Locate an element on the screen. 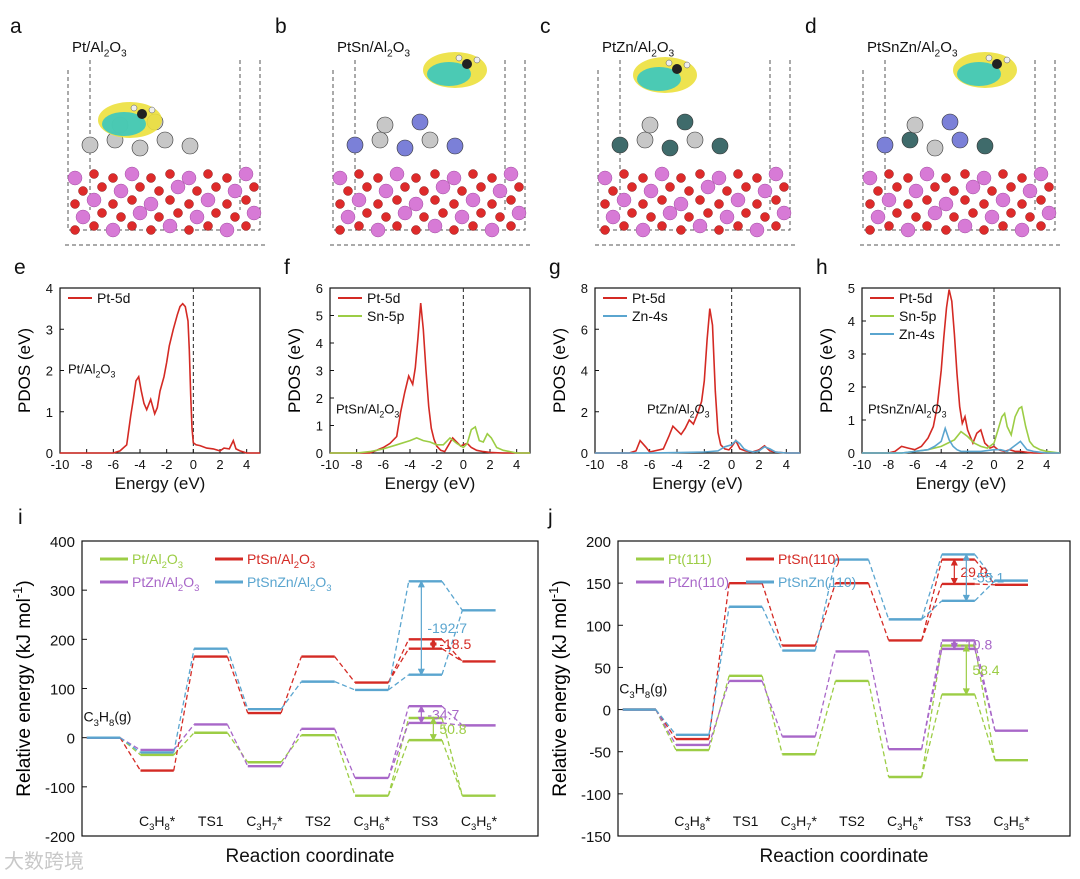 The image size is (1080, 879). y-tick-label: 150 is located at coordinates (598, 584).